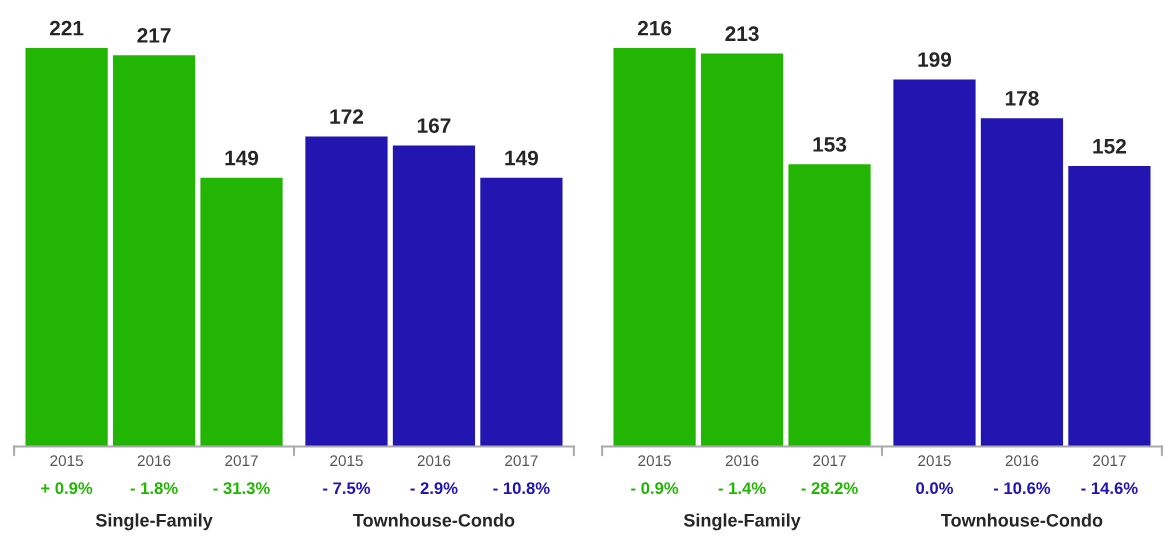 This screenshot has width=1176, height=538. What do you see at coordinates (742, 34) in the screenshot?
I see `data-label: 213` at bounding box center [742, 34].